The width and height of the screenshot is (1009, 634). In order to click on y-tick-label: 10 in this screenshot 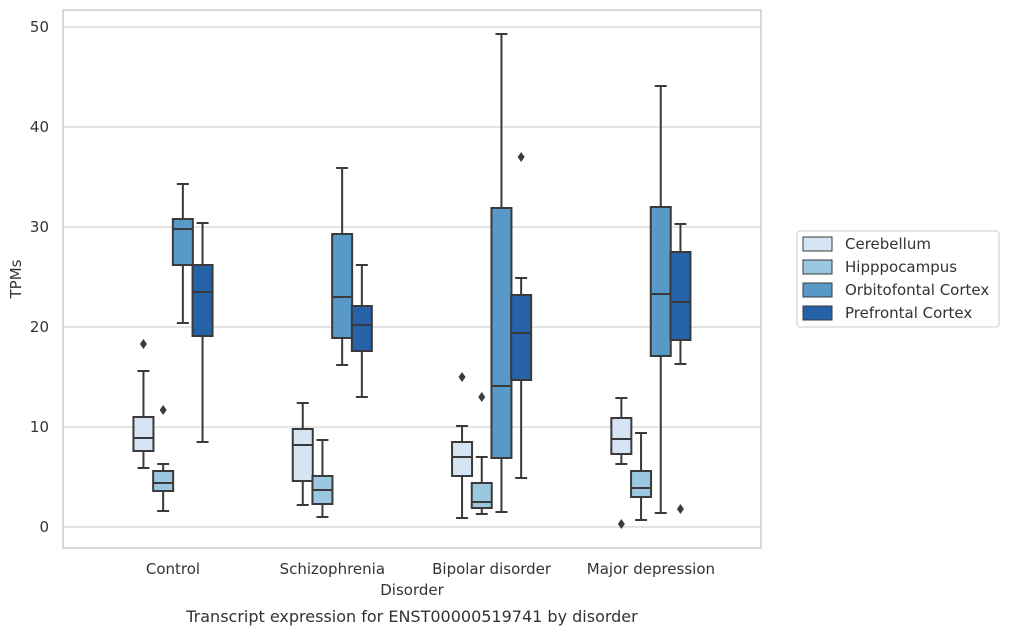, I will do `click(39, 427)`.